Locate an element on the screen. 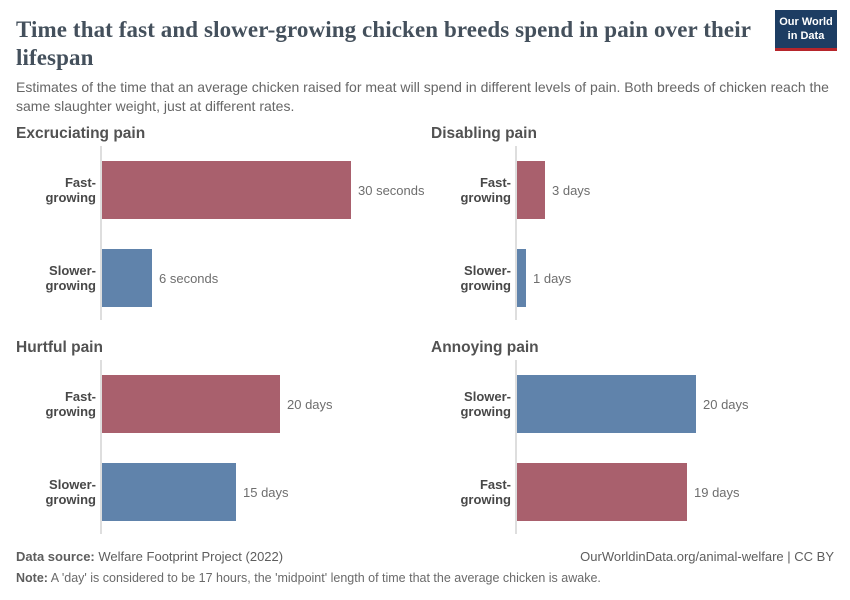  owid-logo-line1: Our World is located at coordinates (806, 22).